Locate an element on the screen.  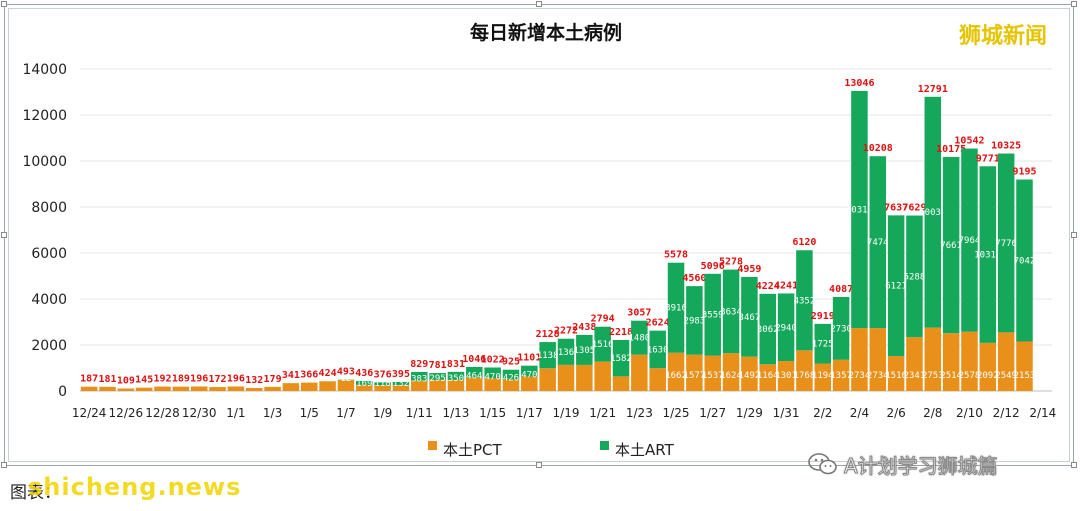
art-value-label: 1516 is located at coordinates (603, 345).